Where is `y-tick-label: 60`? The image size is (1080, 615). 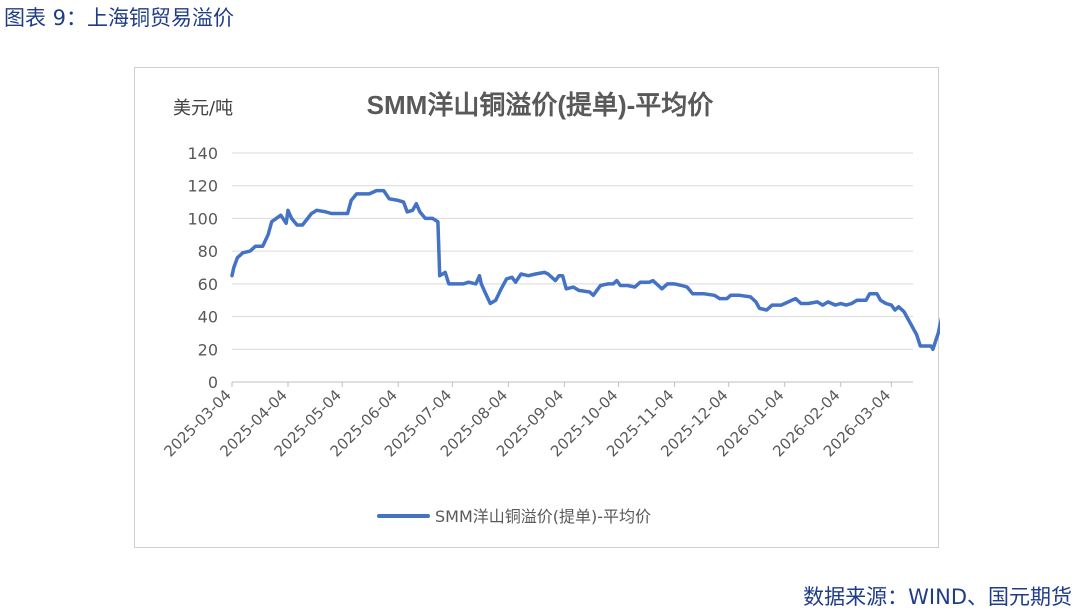 y-tick-label: 60 is located at coordinates (208, 284).